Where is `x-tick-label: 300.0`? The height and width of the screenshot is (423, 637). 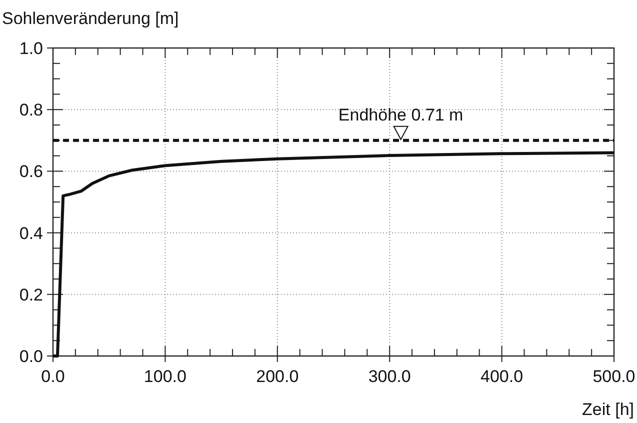 x-tick-label: 300.0 is located at coordinates (389, 376).